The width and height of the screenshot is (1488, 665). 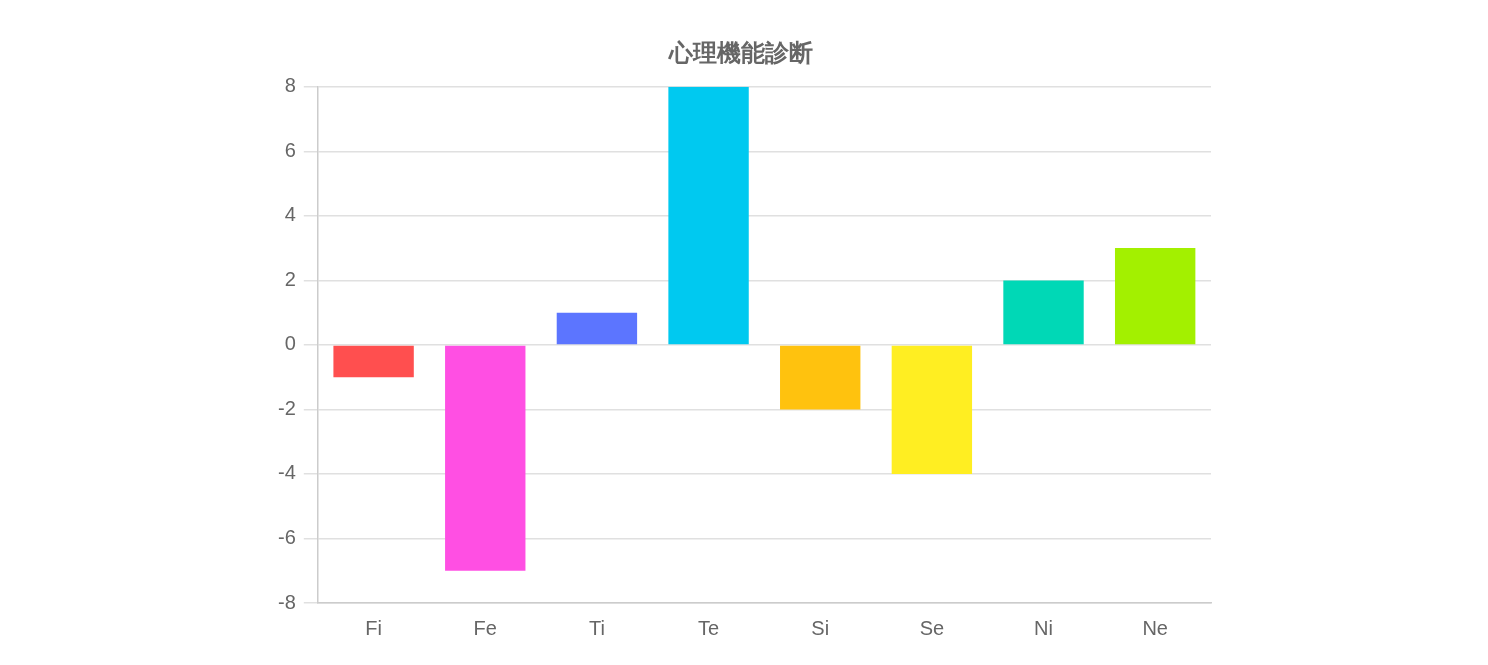 What do you see at coordinates (596, 627) in the screenshot?
I see `x-tick-label: Ti` at bounding box center [596, 627].